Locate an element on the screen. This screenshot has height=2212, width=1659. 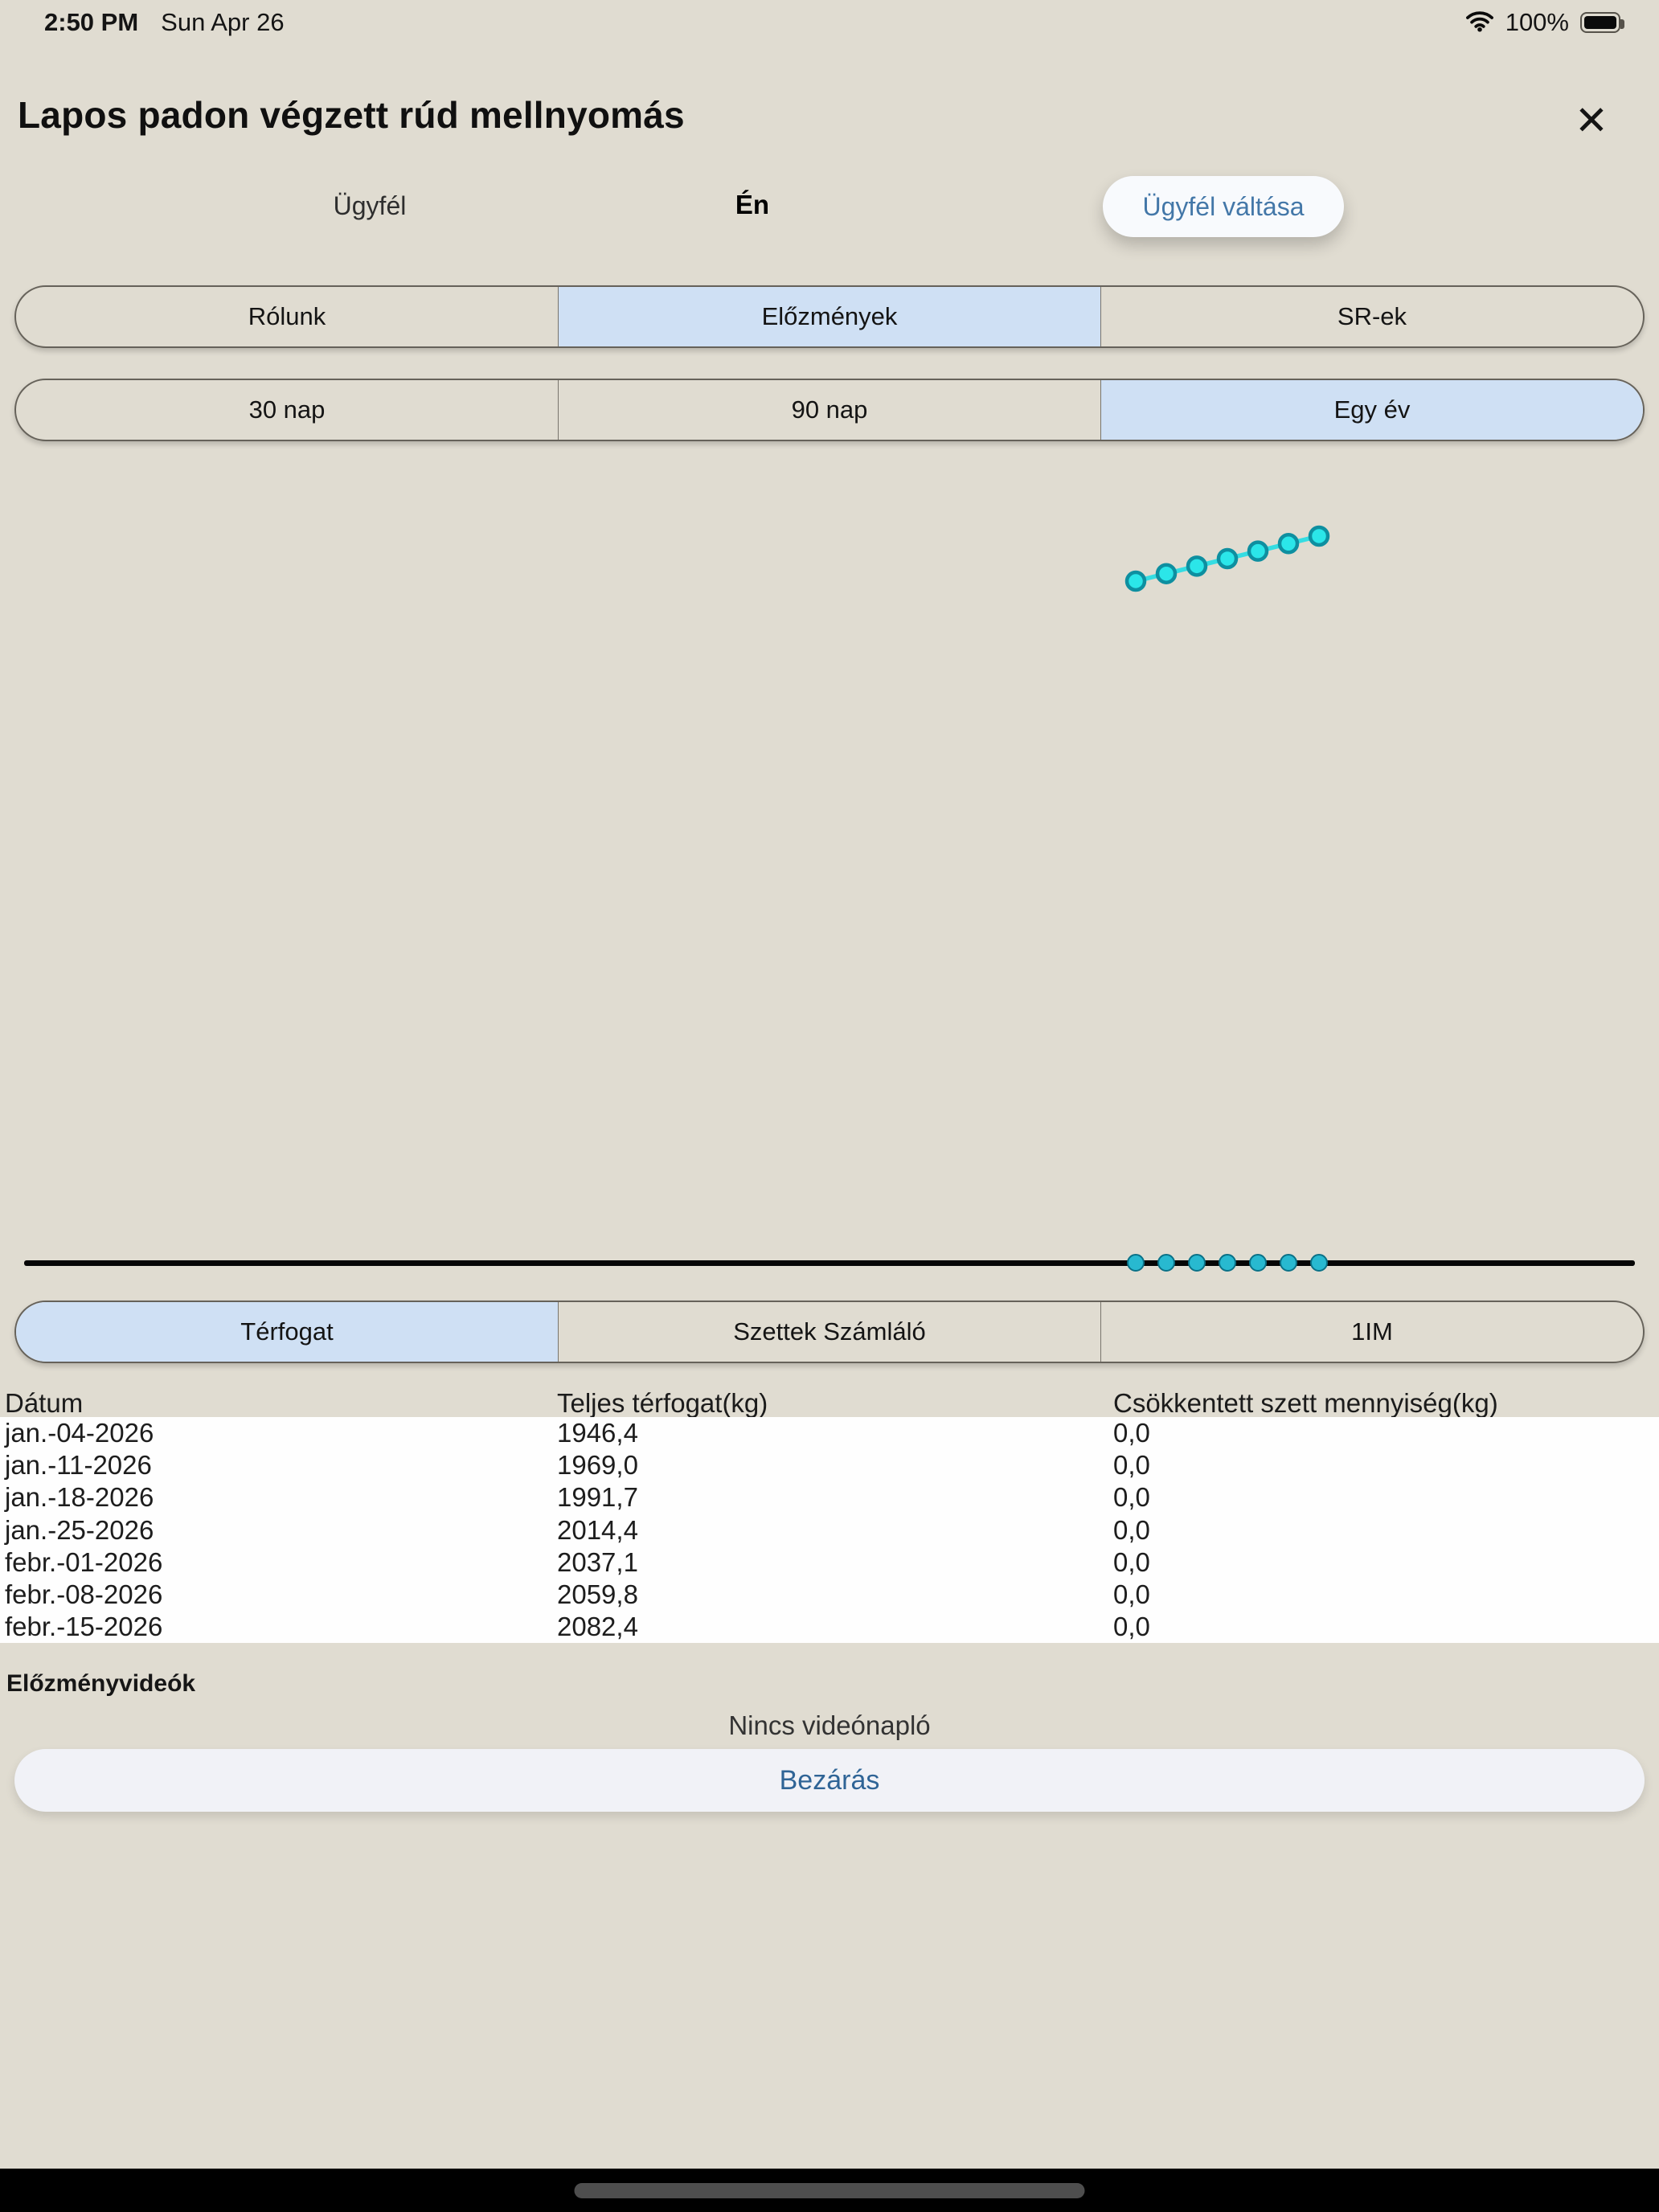
volume-trend-chart is located at coordinates (1227, 558).